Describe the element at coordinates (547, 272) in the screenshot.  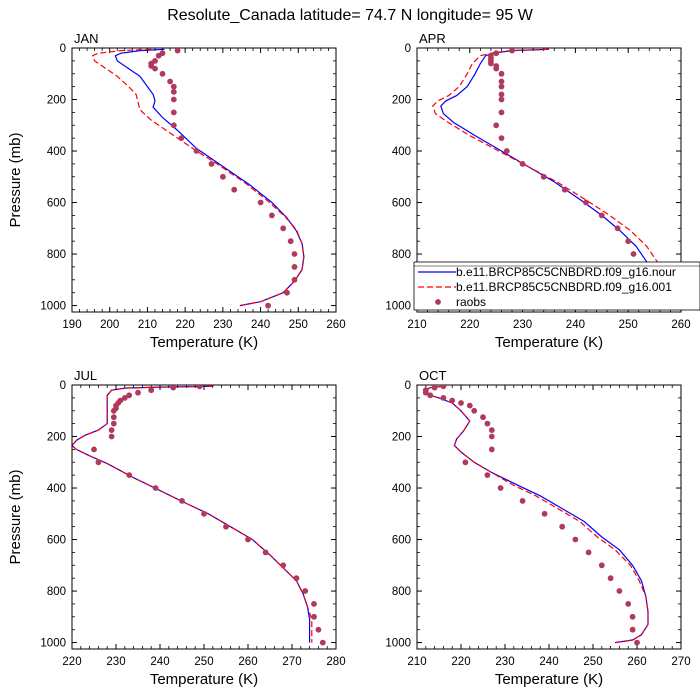
I see `legend-entry-0: b.e11.BRCP85C5CNBDRD.f09_g16.nour` at that location.